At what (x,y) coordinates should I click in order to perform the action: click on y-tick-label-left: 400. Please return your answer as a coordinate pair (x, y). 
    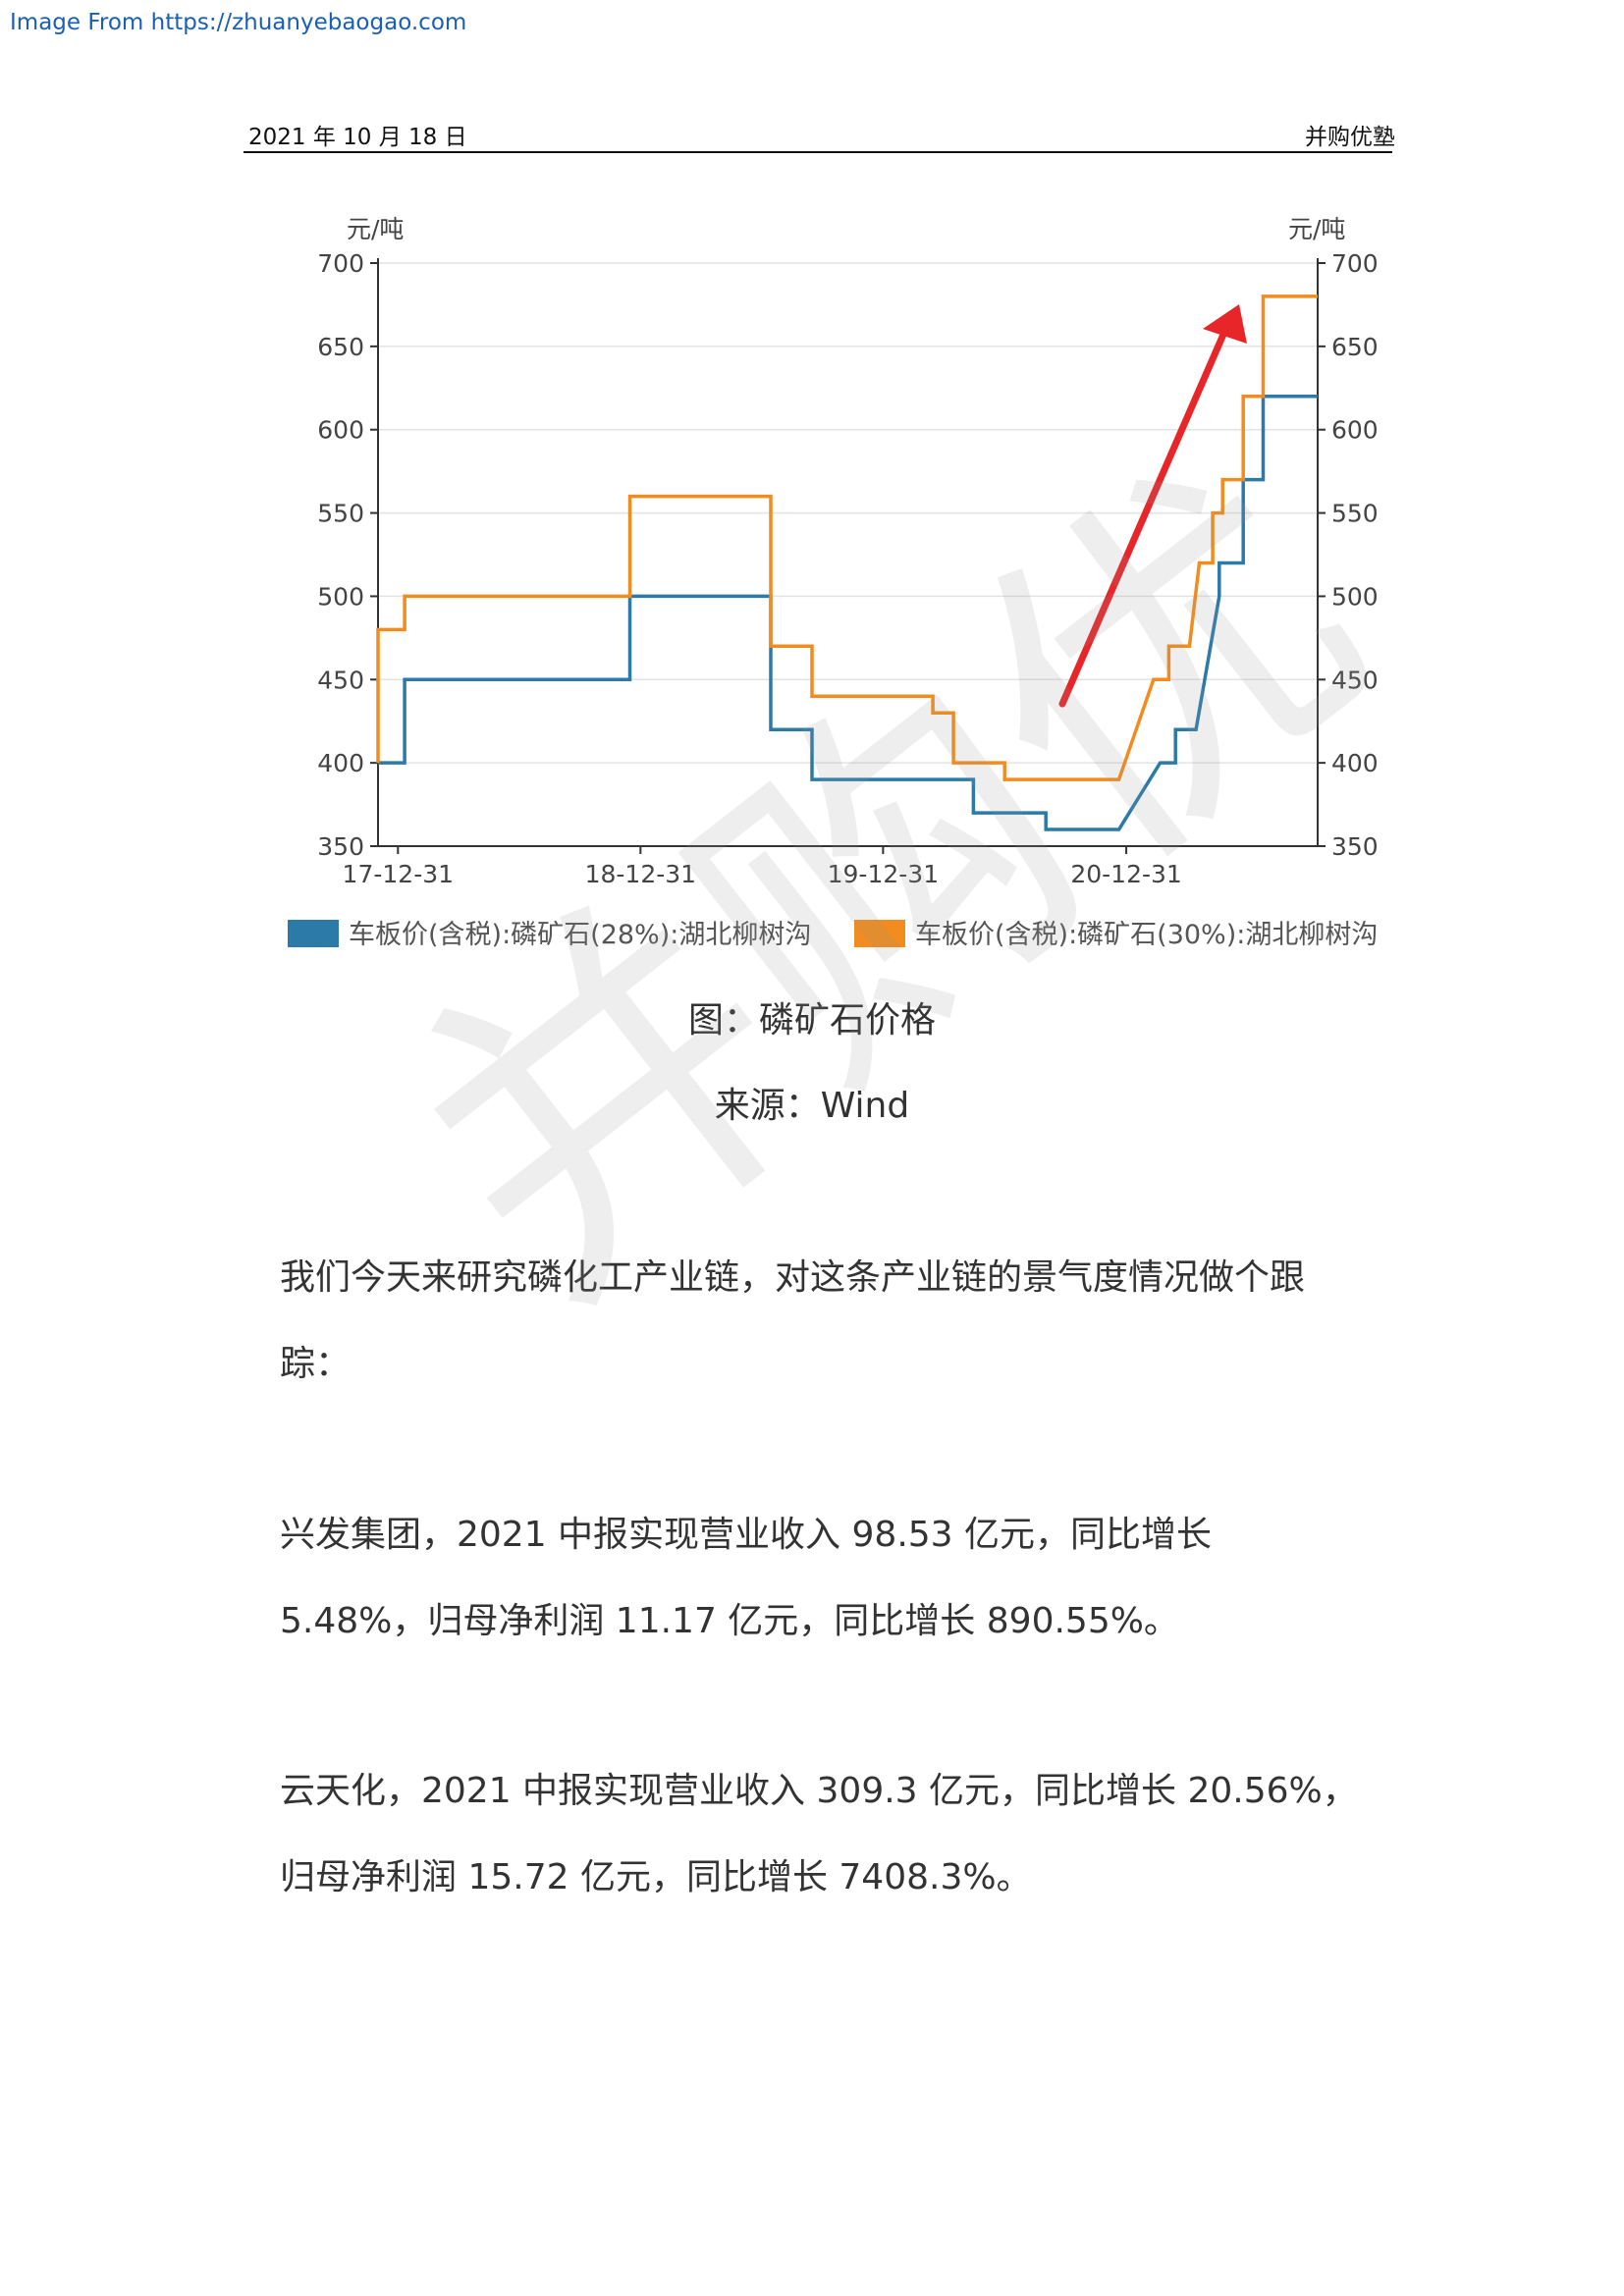
    Looking at the image, I should click on (340, 763).